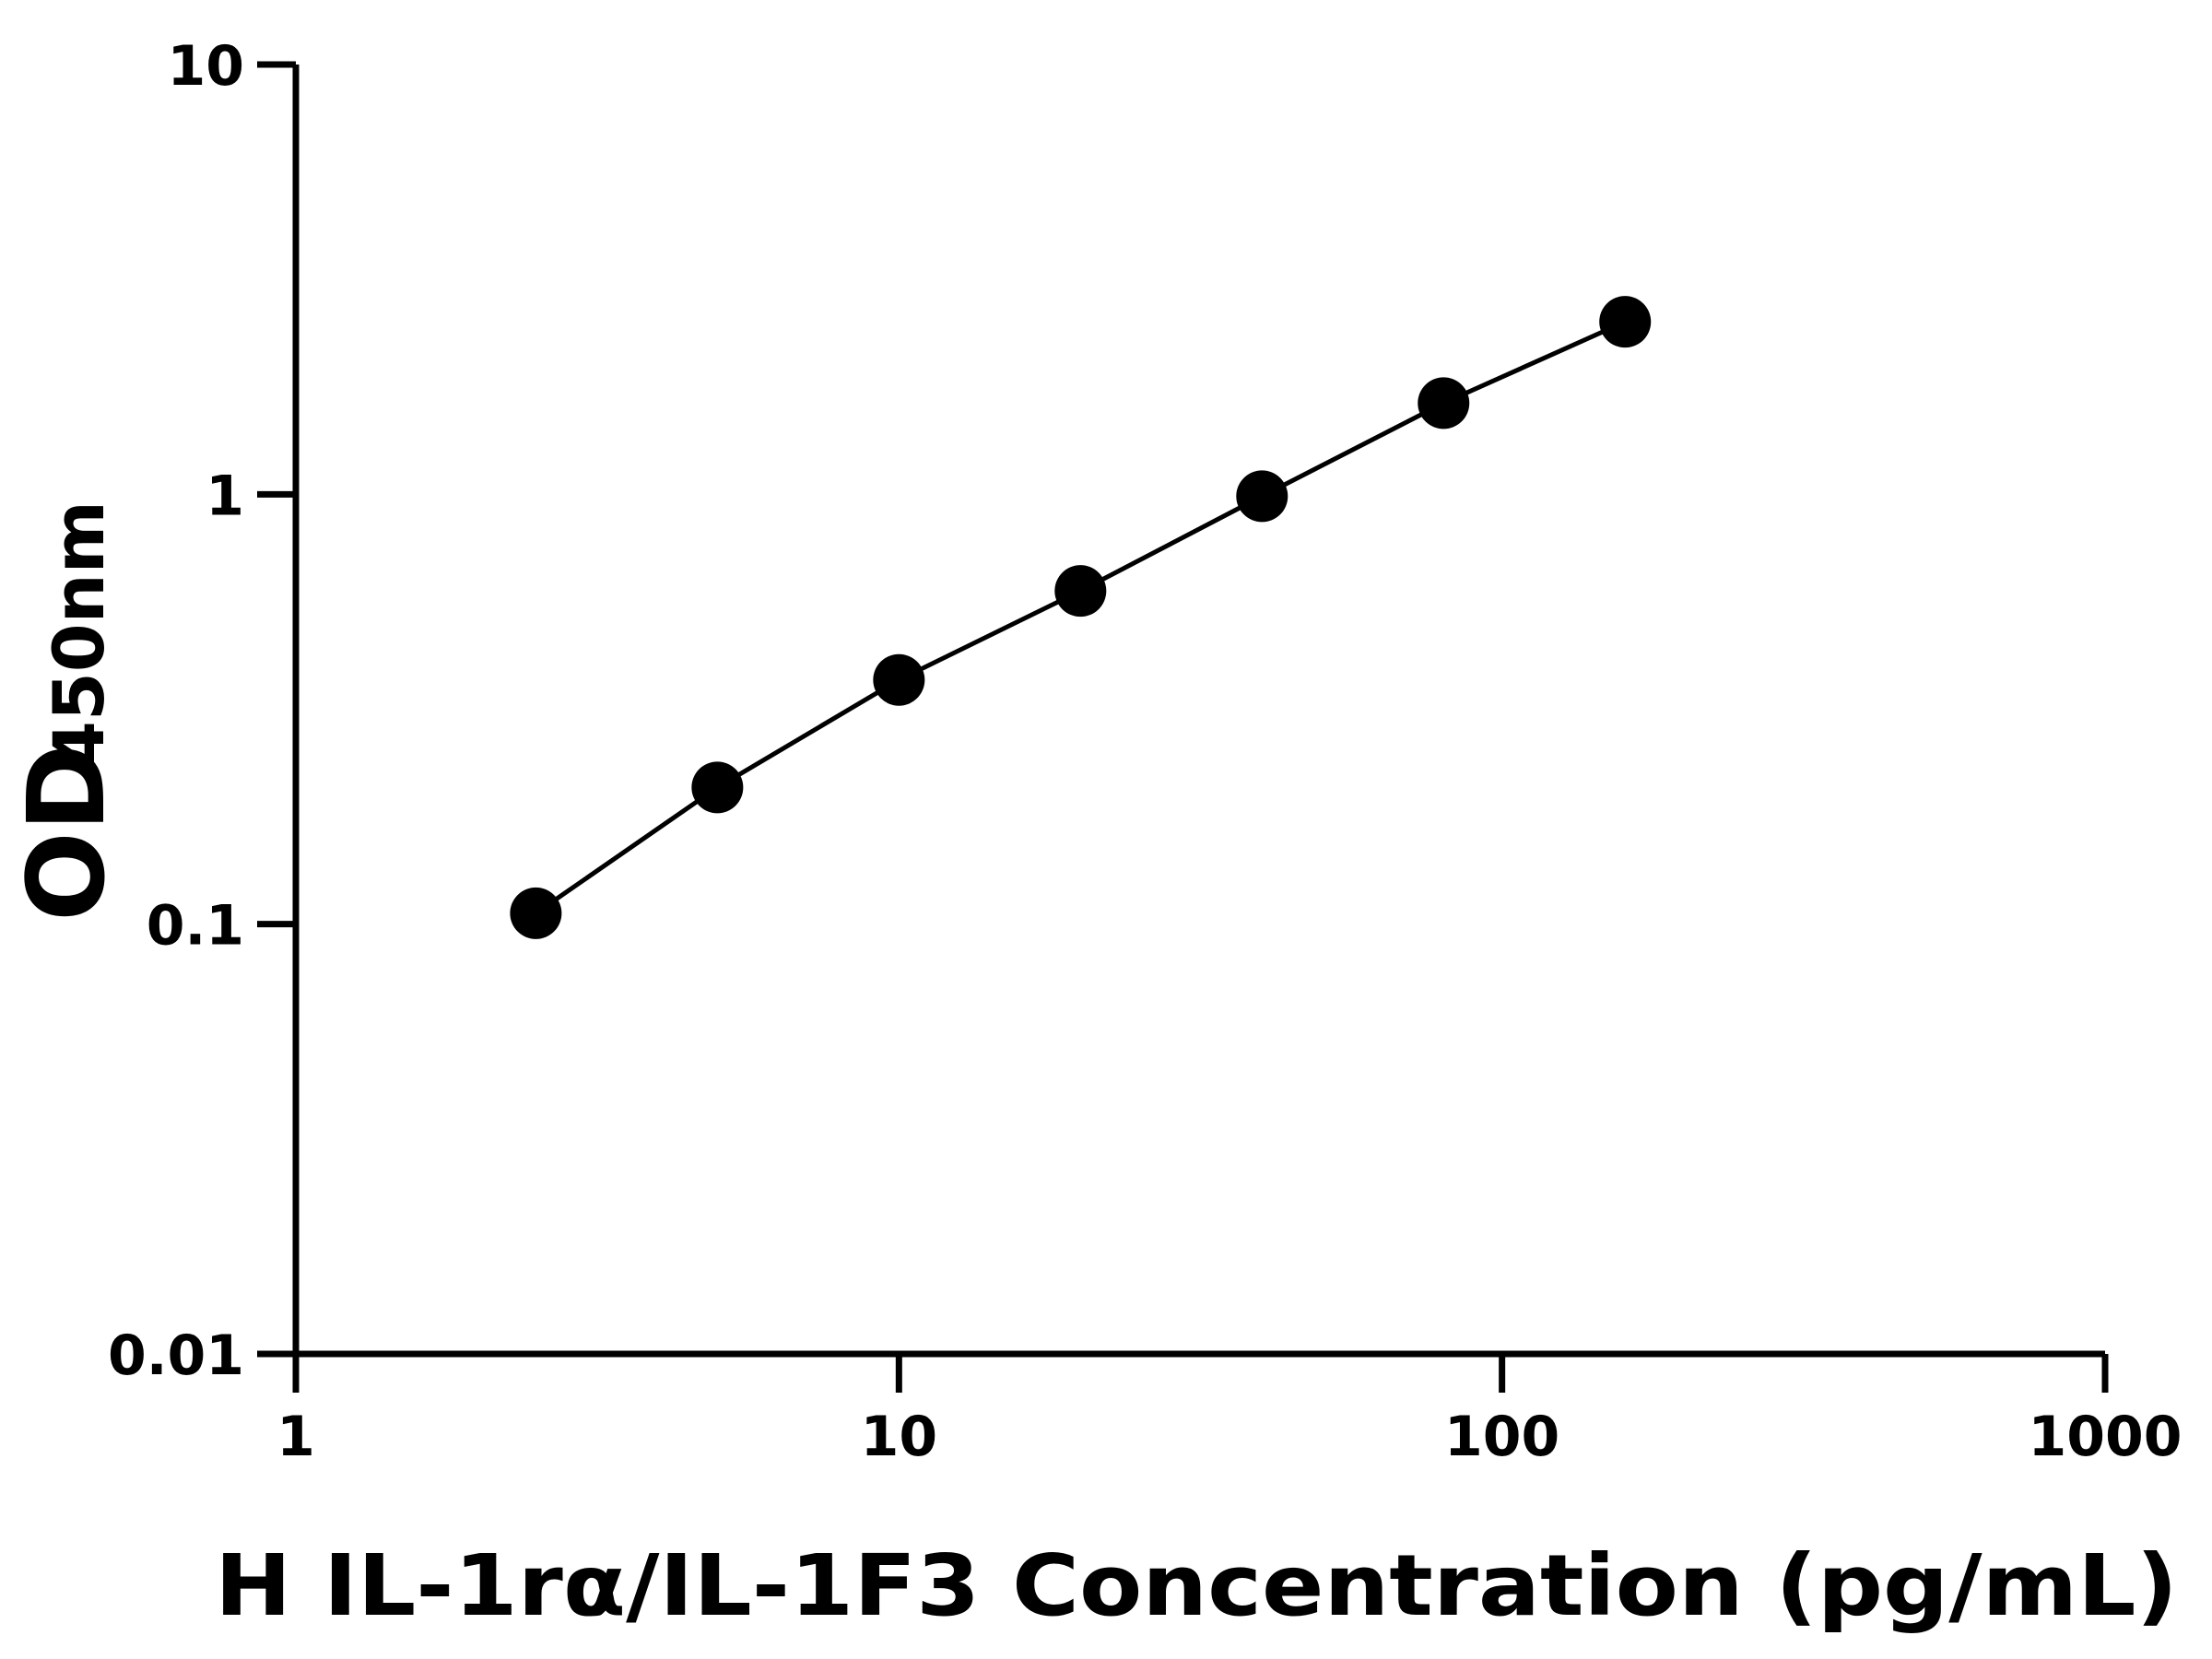 The height and width of the screenshot is (1659, 2212). What do you see at coordinates (1196, 1585) in the screenshot?
I see `x-axis-label: H IL-1rα/IL-1F3 Concentration (pg/mL)` at bounding box center [1196, 1585].